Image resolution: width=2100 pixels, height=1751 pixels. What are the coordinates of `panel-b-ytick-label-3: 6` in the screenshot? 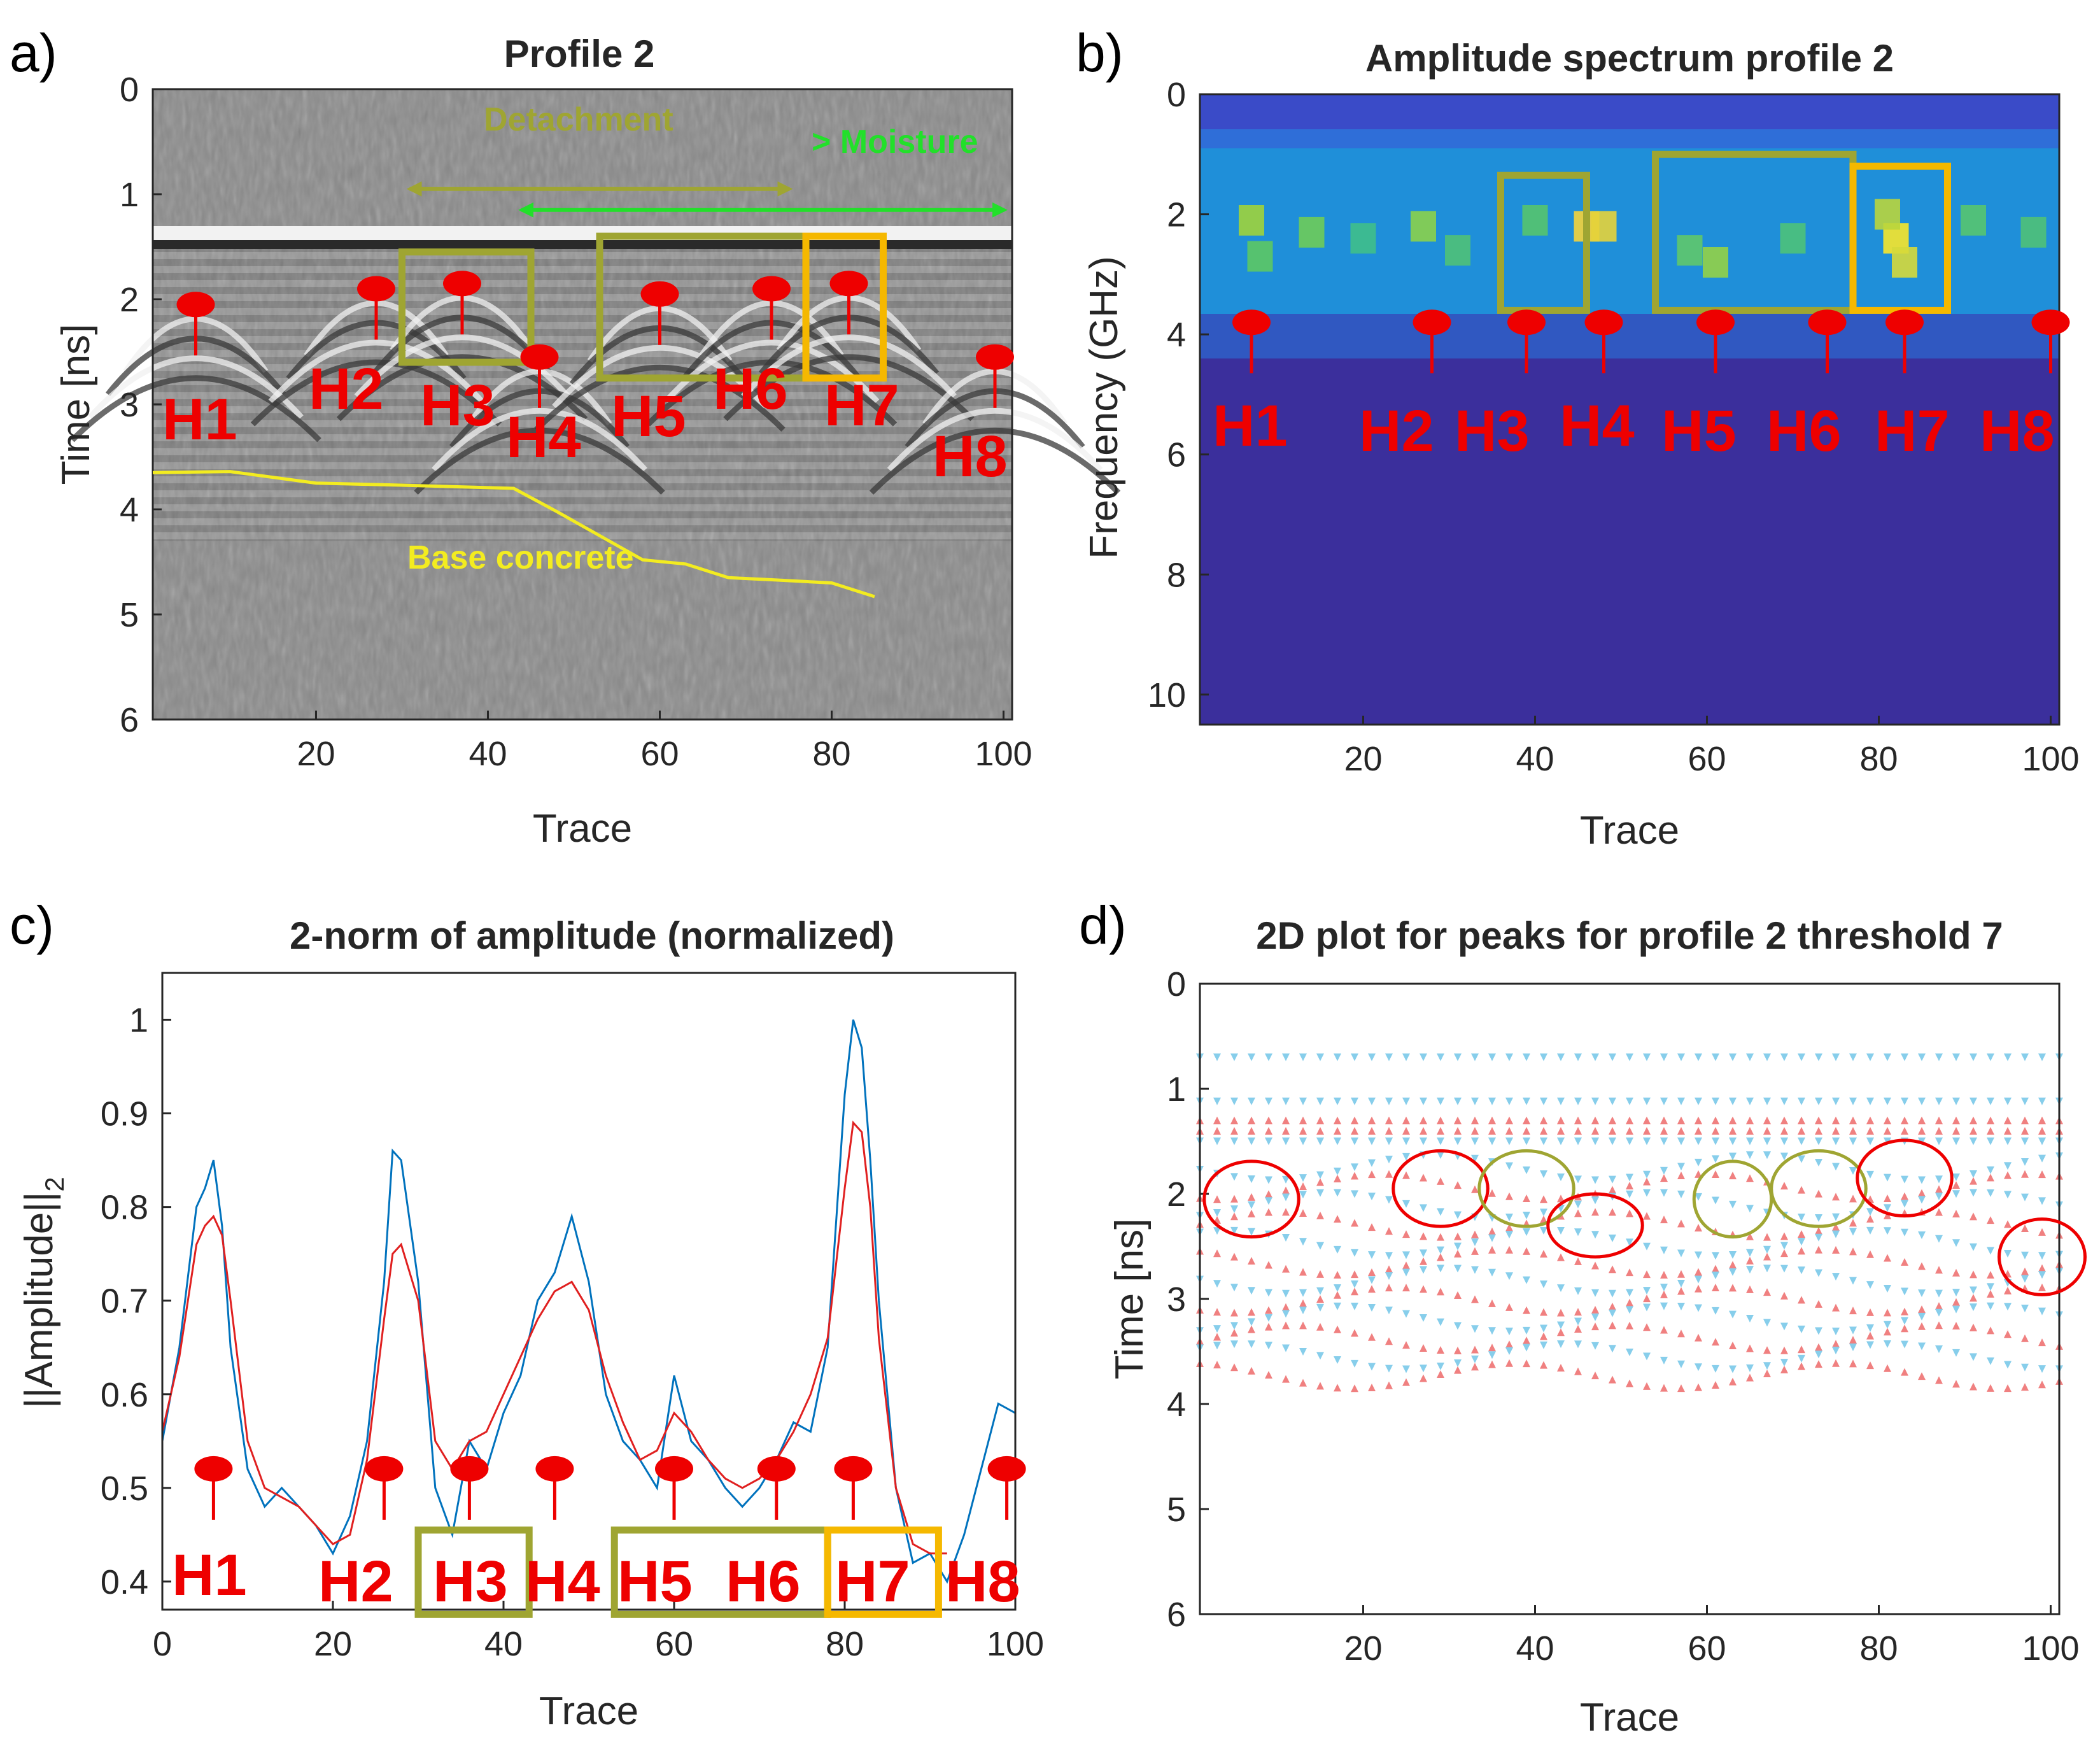 It's located at (1176, 455).